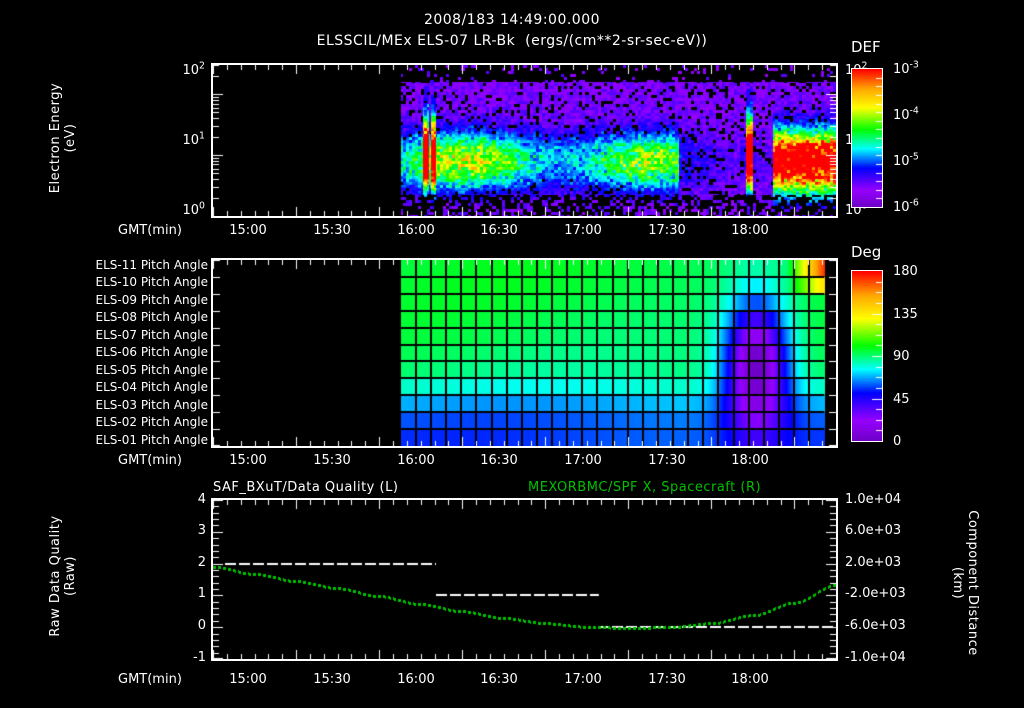  I want to click on panel3-xtick-1800: 18:00, so click(750, 679).